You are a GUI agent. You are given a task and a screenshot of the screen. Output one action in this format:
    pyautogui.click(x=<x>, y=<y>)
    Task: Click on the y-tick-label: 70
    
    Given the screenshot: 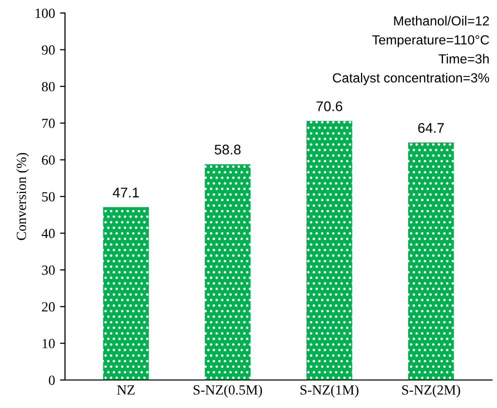 What is the action you would take?
    pyautogui.click(x=48, y=123)
    